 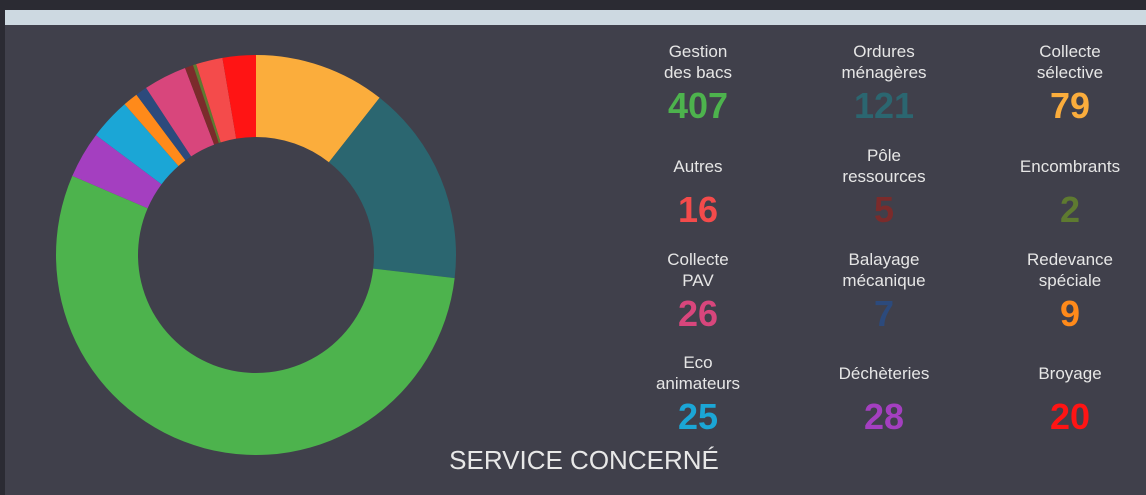 I want to click on legend-label: Autres, so click(x=698, y=166).